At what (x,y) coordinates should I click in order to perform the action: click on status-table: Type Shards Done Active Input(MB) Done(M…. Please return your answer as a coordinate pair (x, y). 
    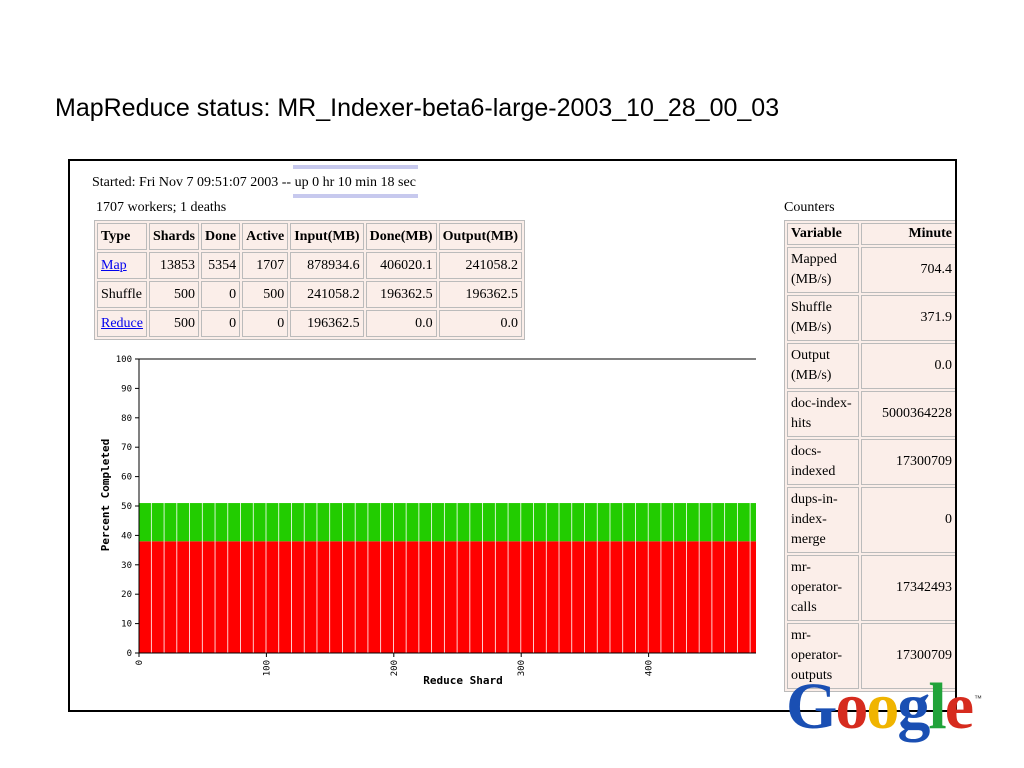
    Looking at the image, I should click on (310, 280).